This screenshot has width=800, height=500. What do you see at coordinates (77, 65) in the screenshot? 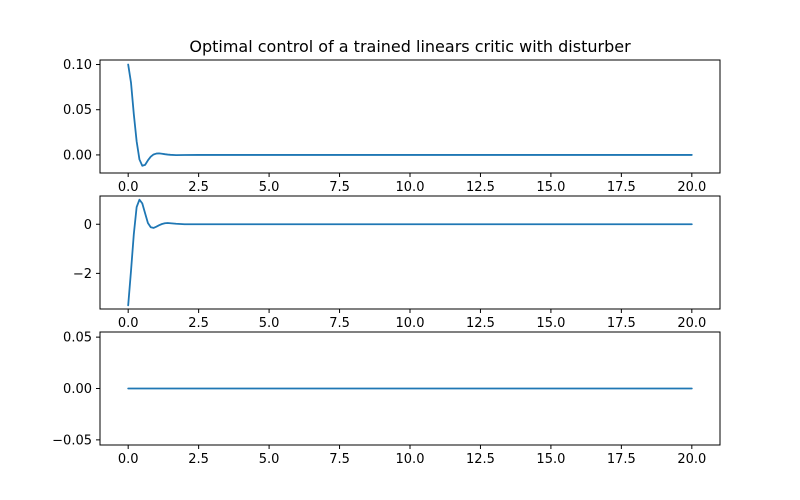
I see `y-tick-label: 0.10` at bounding box center [77, 65].